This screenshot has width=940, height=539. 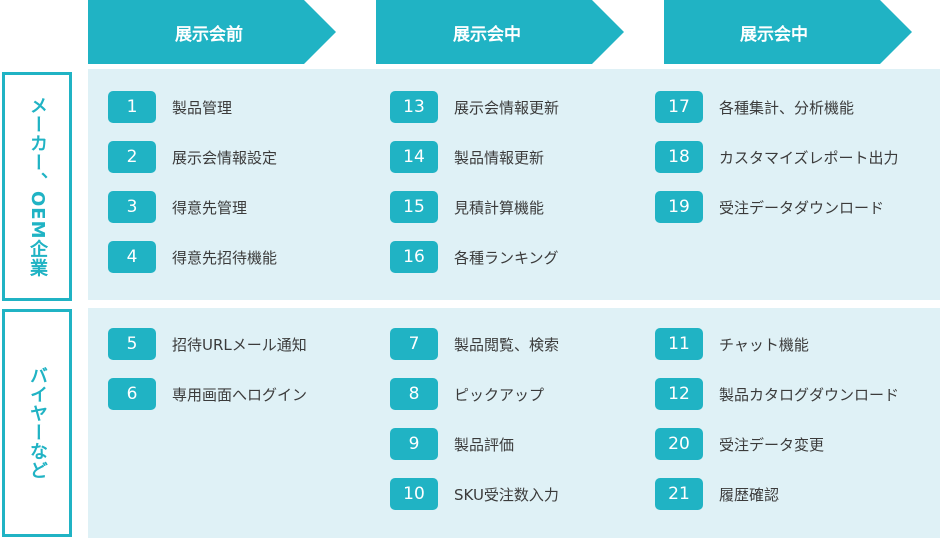 What do you see at coordinates (809, 394) in the screenshot?
I see `feature-label: 製品カタログダウンロード` at bounding box center [809, 394].